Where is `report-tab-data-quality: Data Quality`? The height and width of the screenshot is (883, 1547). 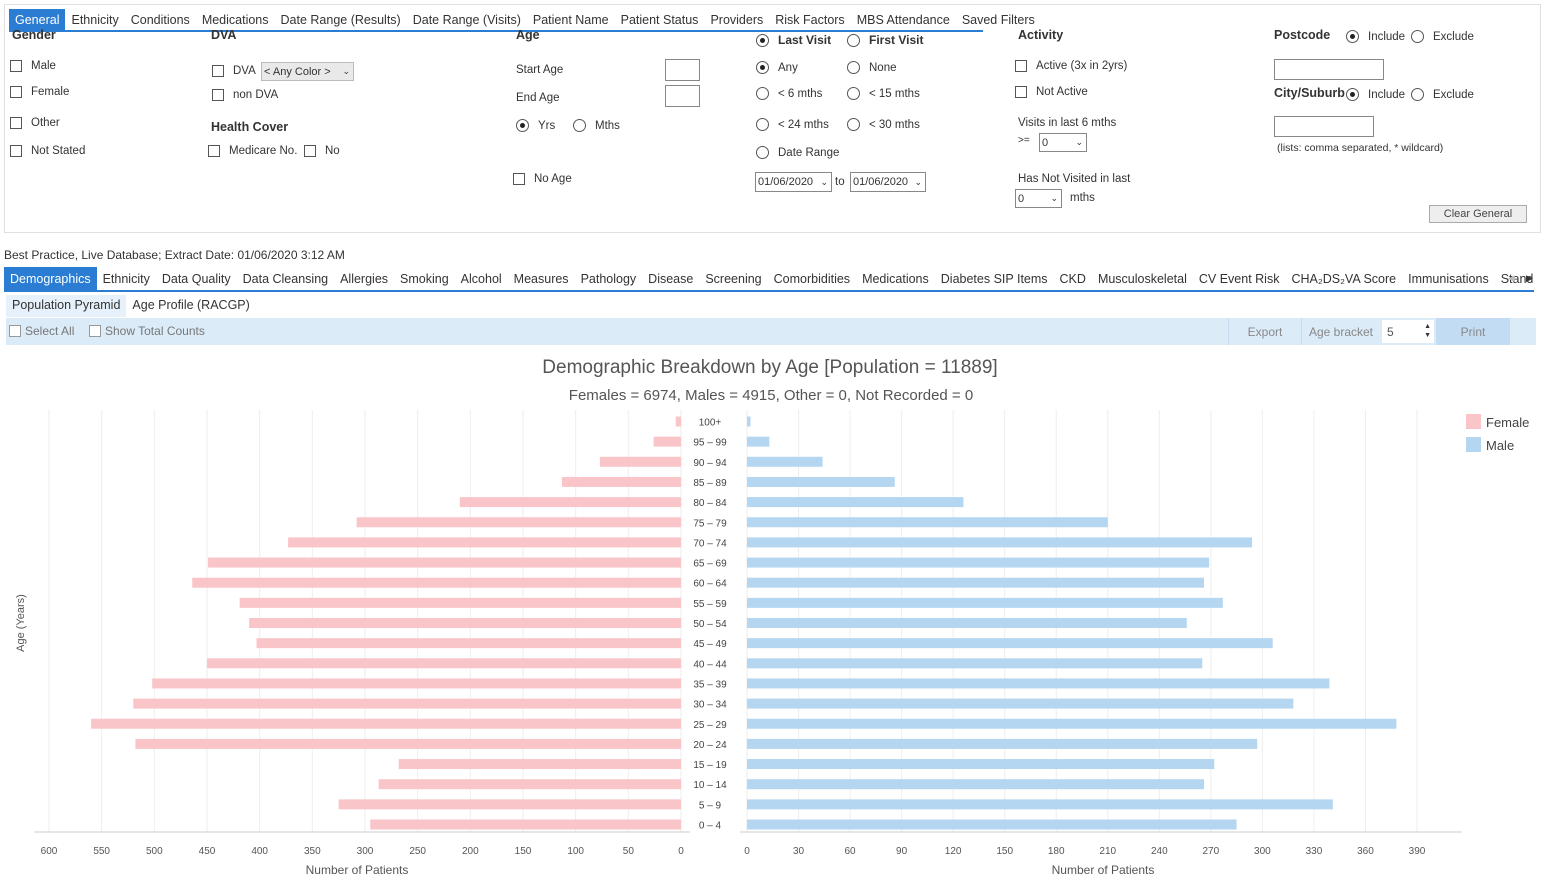
report-tab-data-quality: Data Quality is located at coordinates (196, 279).